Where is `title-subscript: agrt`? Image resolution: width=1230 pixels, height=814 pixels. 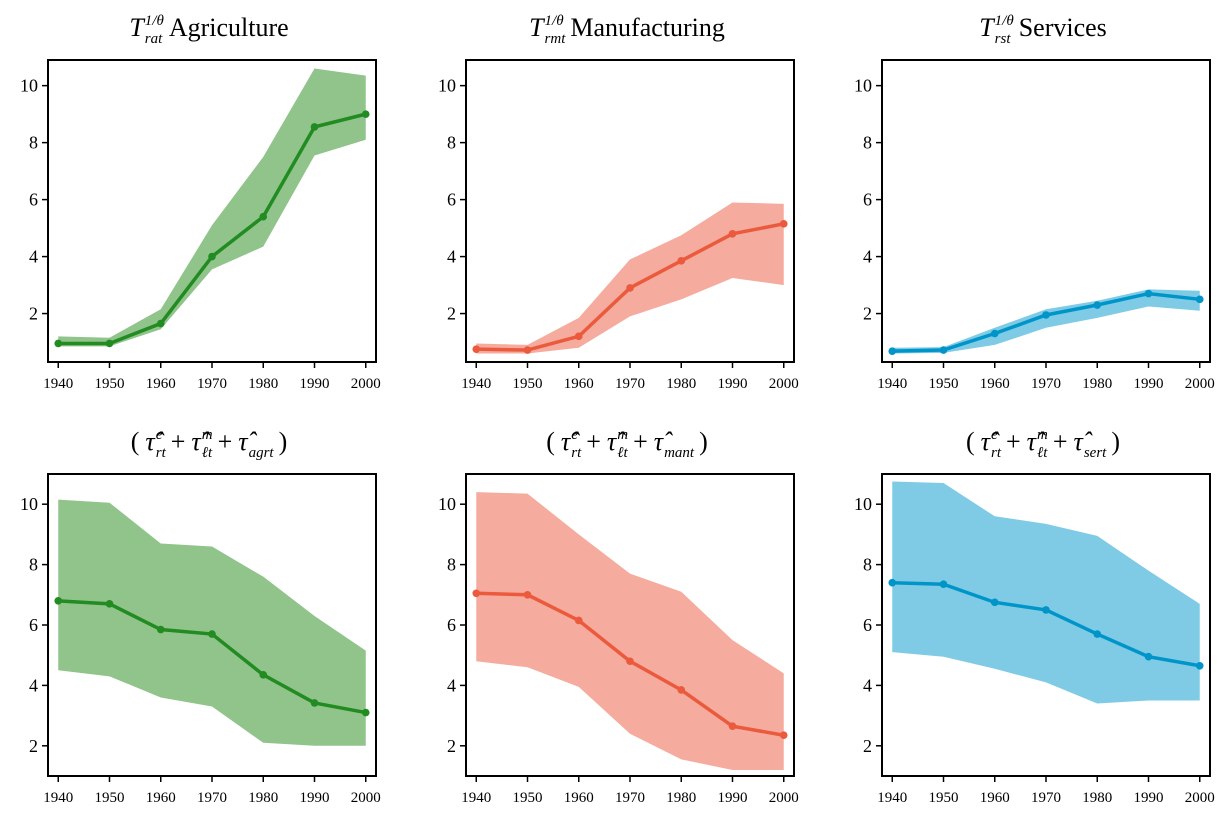
title-subscript: agrt is located at coordinates (262, 453).